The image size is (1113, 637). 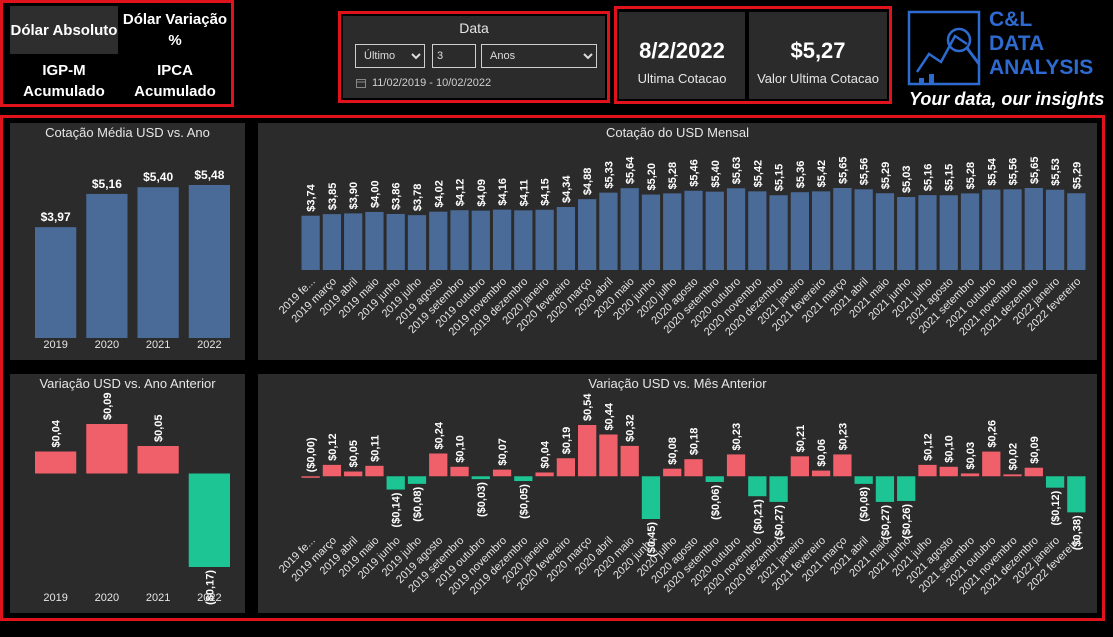 I want to click on data-label: $0,12, so click(x=333, y=447).